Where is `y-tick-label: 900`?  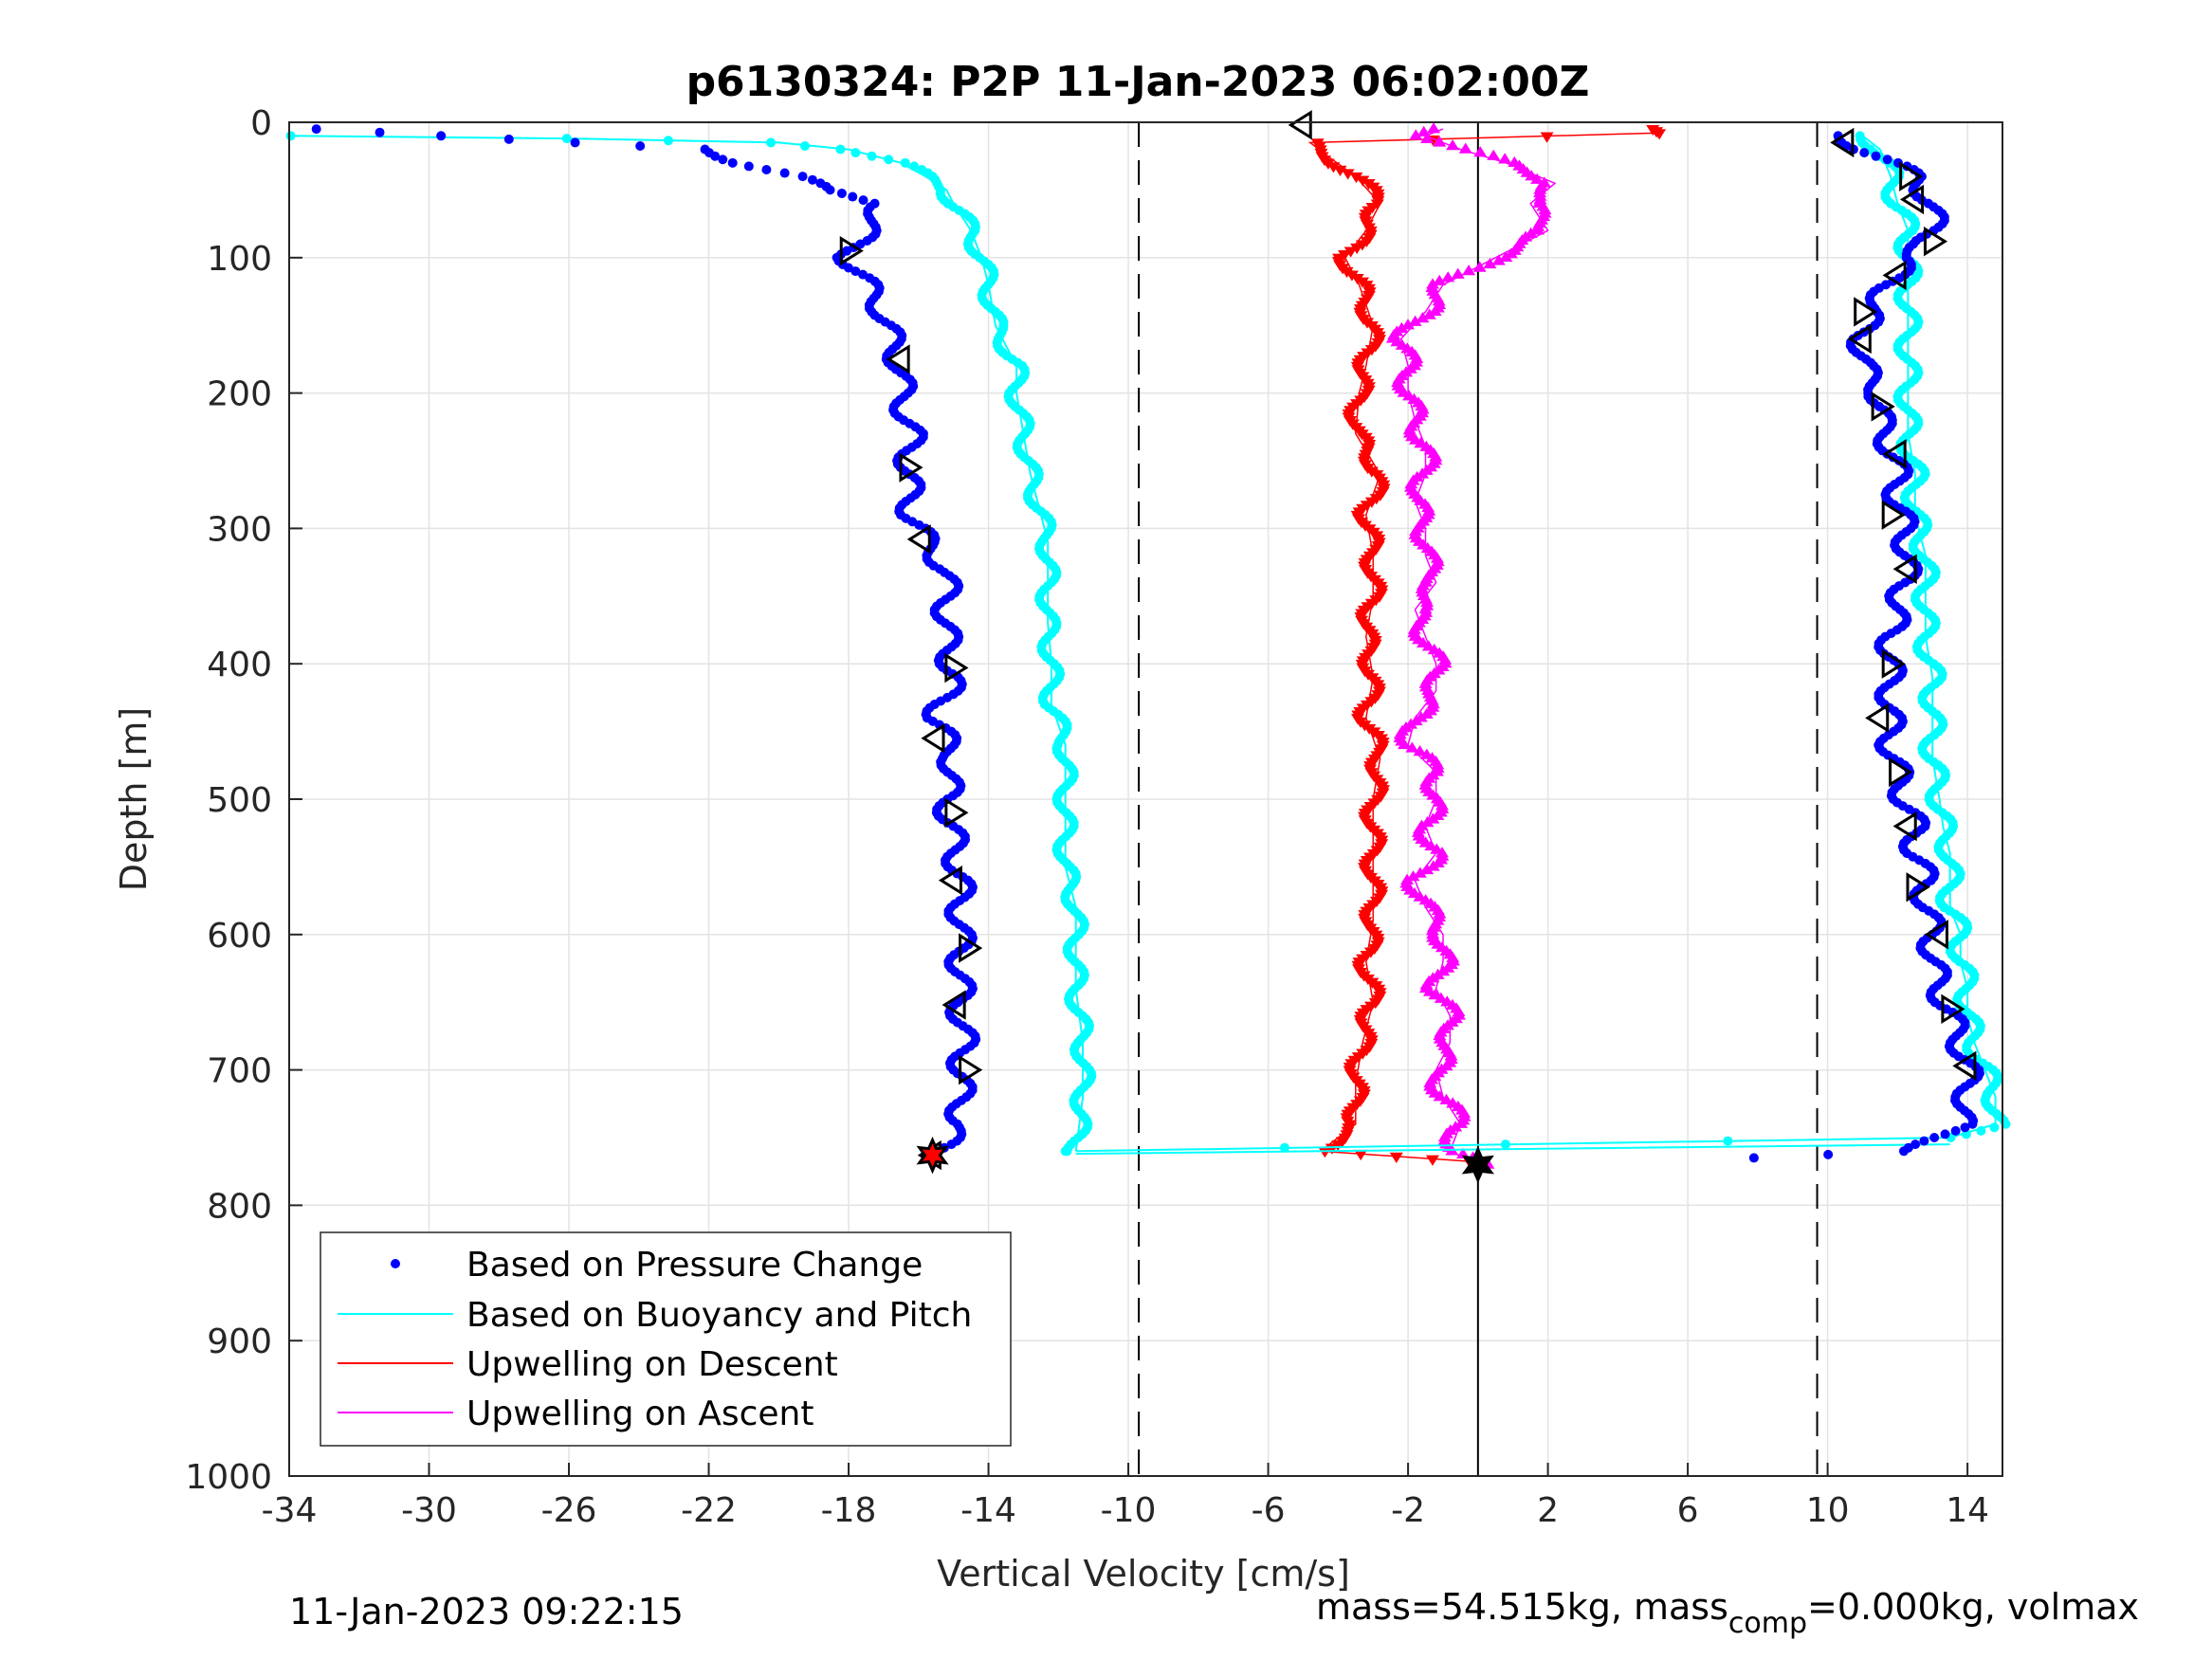
y-tick-label: 900 is located at coordinates (239, 1341).